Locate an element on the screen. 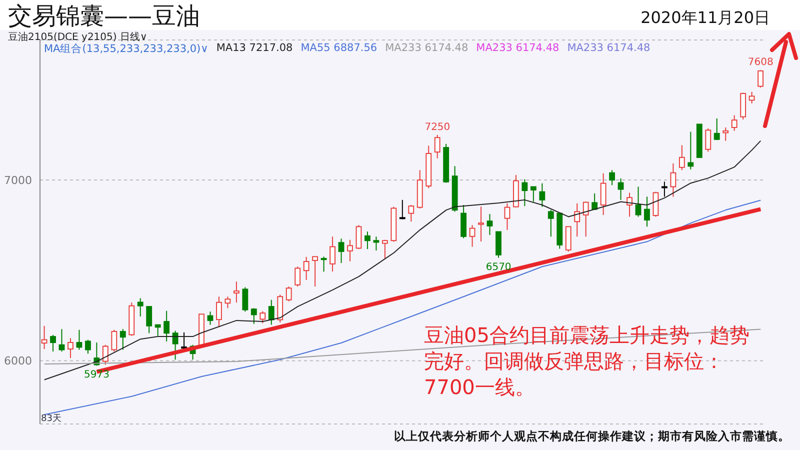 The image size is (800, 450). annotation: 83天 is located at coordinates (51, 419).